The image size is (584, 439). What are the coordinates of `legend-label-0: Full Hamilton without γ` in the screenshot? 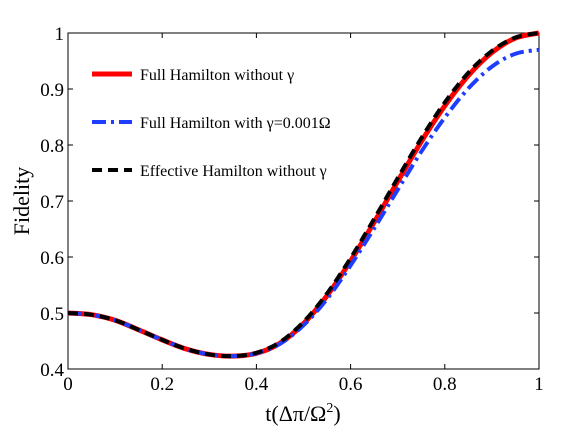 It's located at (217, 75).